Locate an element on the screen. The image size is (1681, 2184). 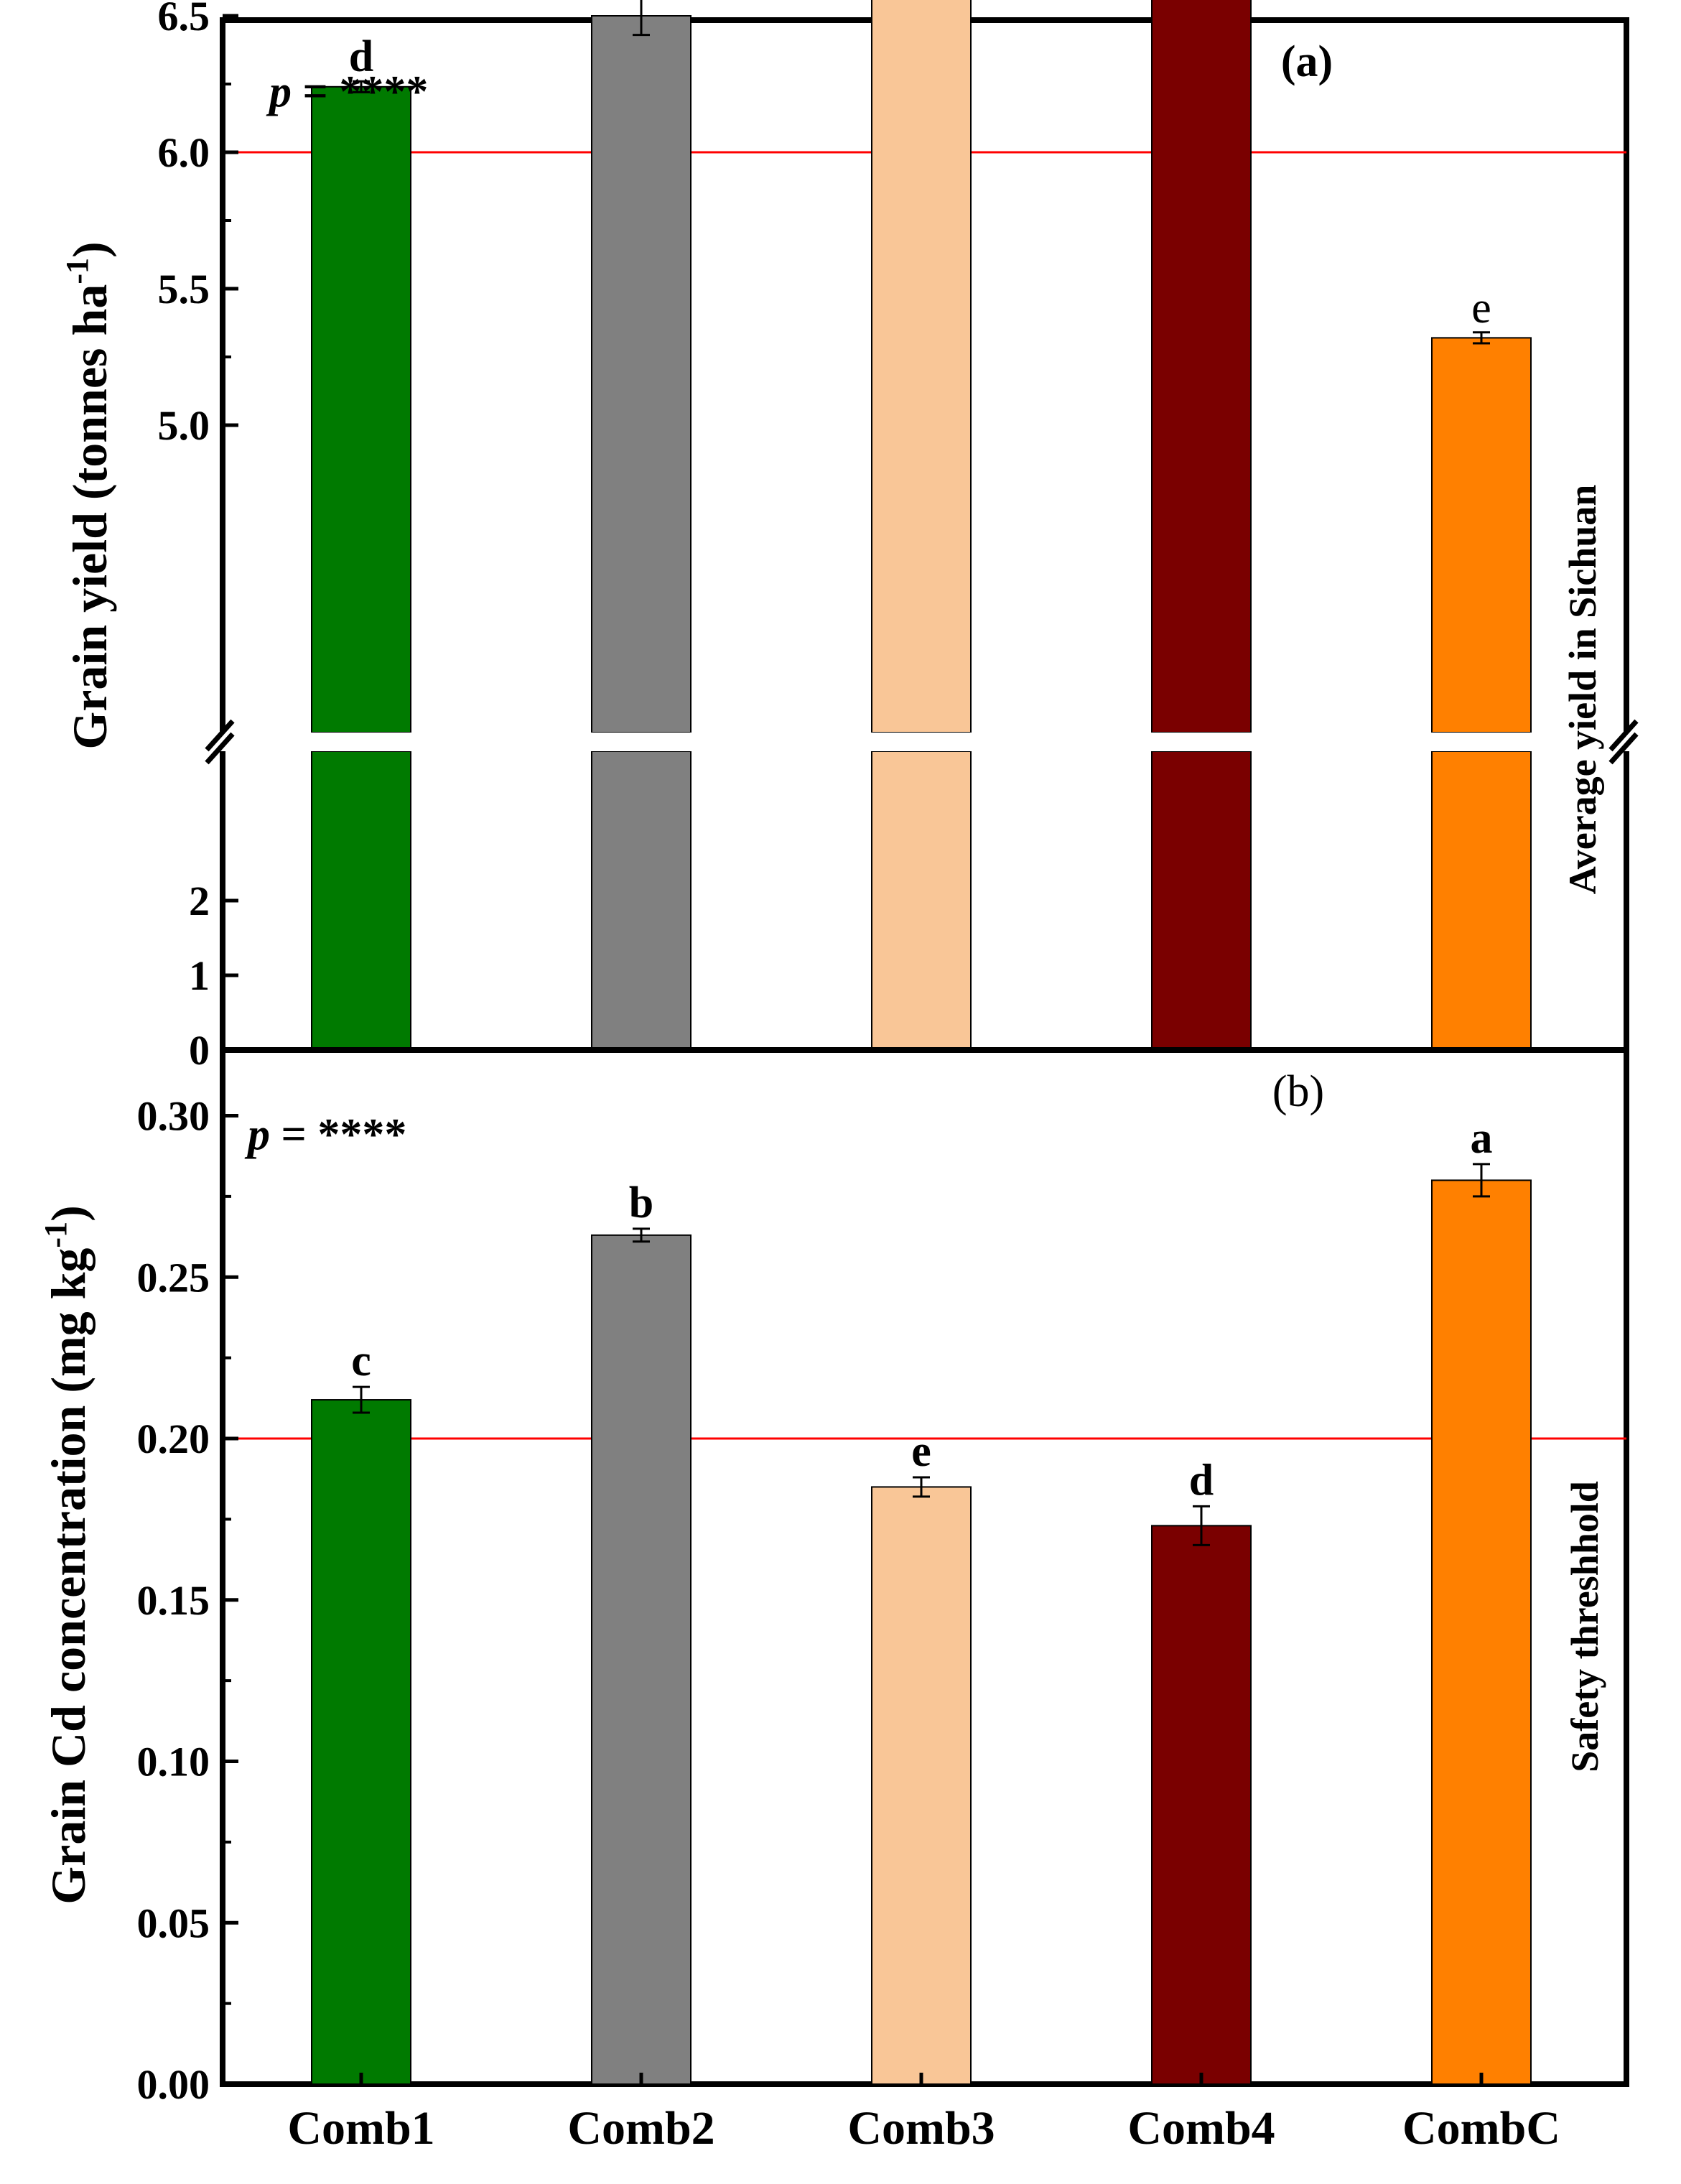
panel-a-reference-label: Average yield in Sichuan is located at coordinates (1582, 690).